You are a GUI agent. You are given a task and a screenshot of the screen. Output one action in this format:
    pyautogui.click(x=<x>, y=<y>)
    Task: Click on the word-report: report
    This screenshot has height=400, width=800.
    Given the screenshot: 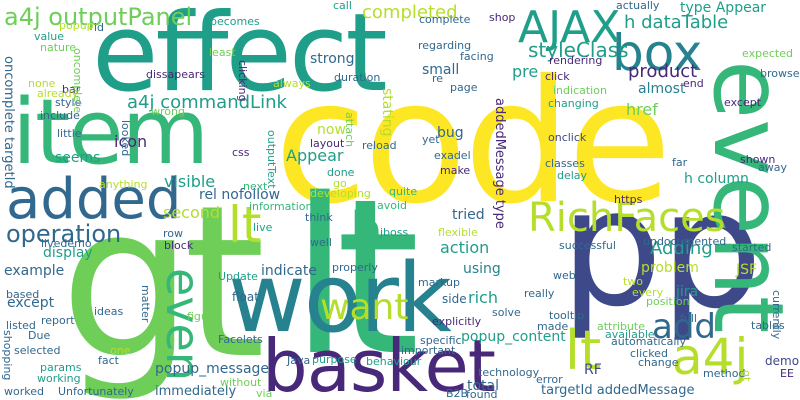 What is the action you would take?
    pyautogui.click(x=58, y=320)
    